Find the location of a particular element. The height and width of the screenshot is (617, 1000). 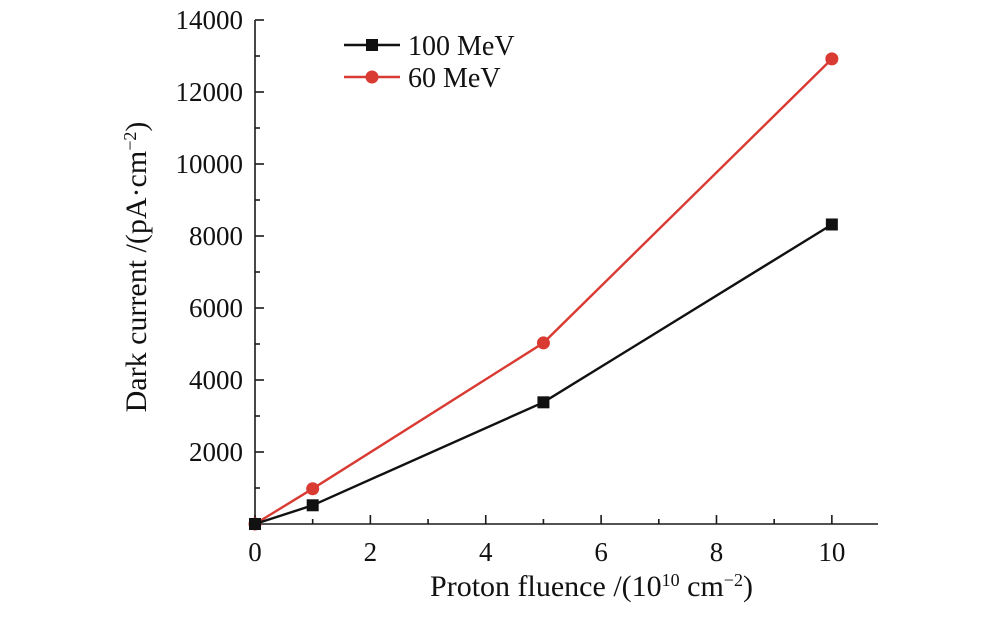

x-axis-label-main: Proton fluence /(10 is located at coordinates (546, 586).